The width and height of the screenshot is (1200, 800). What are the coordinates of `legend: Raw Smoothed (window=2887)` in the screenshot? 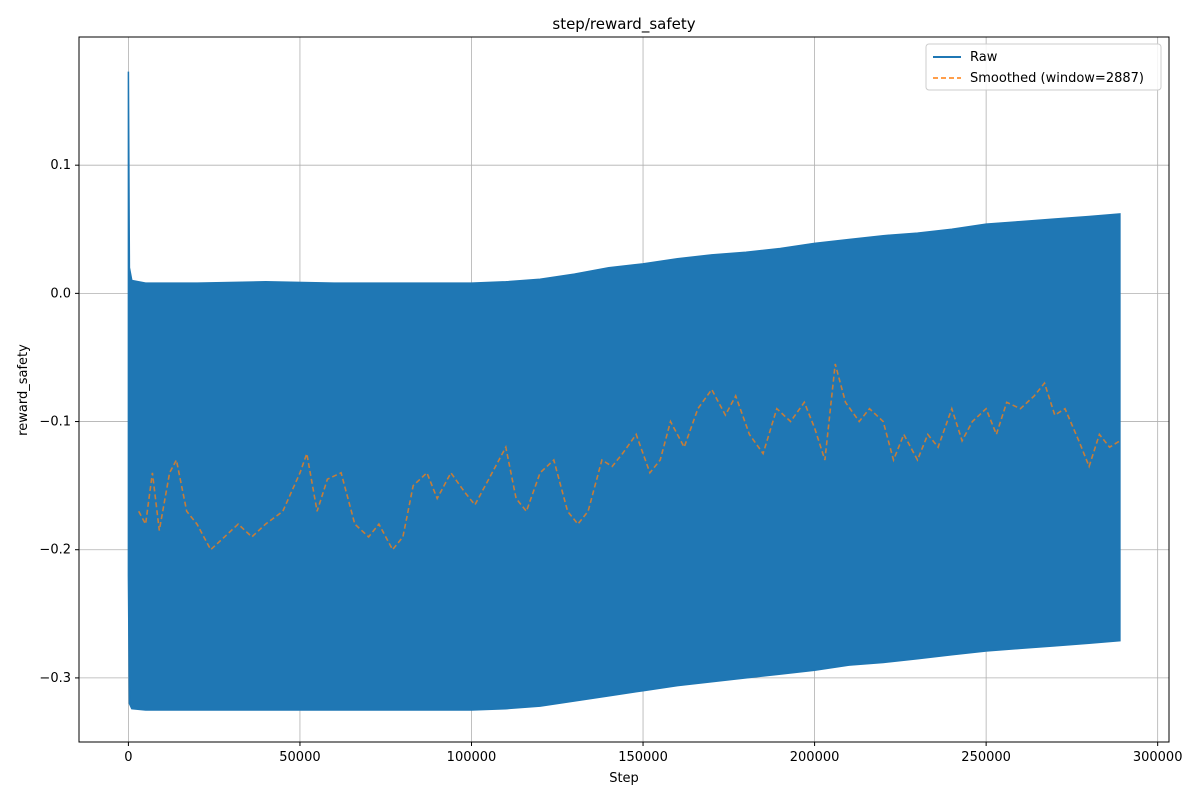 It's located at (1043, 67).